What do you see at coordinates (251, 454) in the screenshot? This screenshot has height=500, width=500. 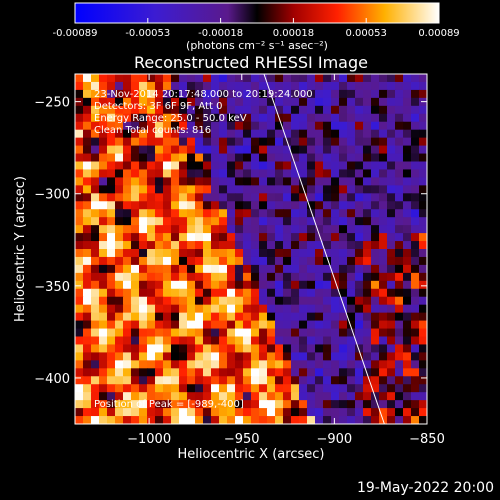 I see `x-axis-label: Heliocentric X (arcsec)` at bounding box center [251, 454].